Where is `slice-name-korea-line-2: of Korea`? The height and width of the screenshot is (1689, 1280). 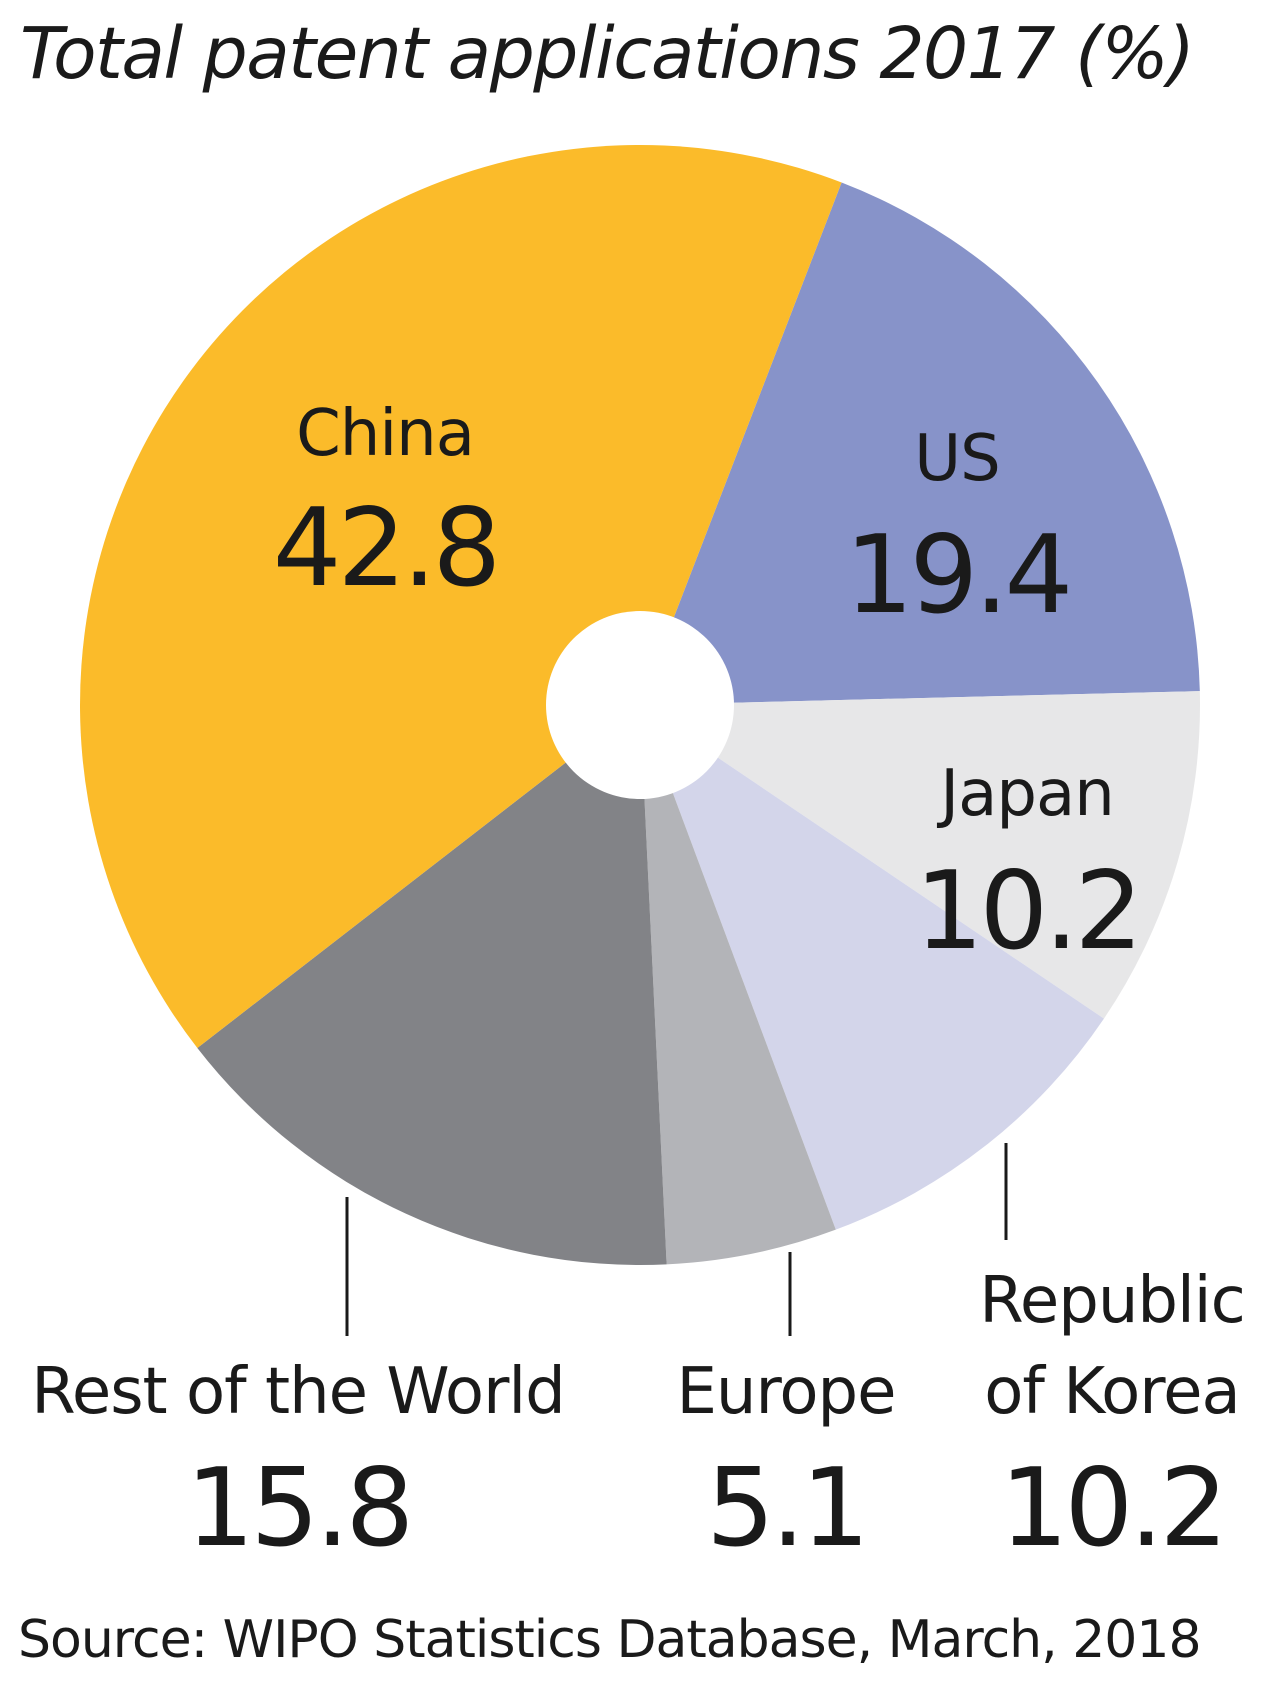 slice-name-korea-line-2: of Korea is located at coordinates (1111, 1392).